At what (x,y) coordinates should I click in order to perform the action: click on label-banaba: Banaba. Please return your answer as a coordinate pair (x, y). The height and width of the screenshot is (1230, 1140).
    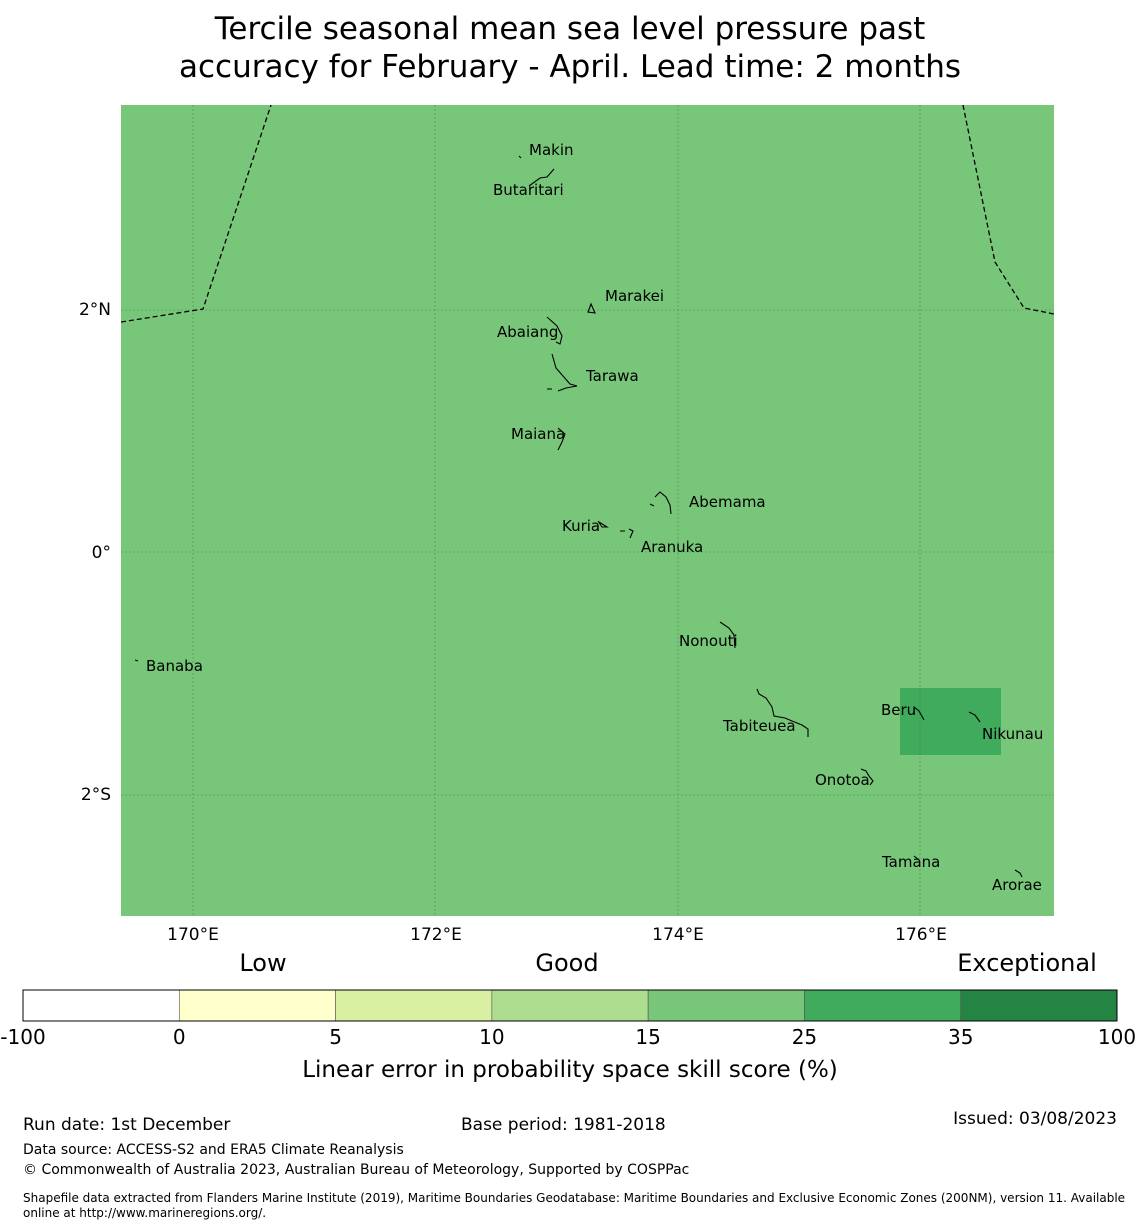
    Looking at the image, I should click on (174, 666).